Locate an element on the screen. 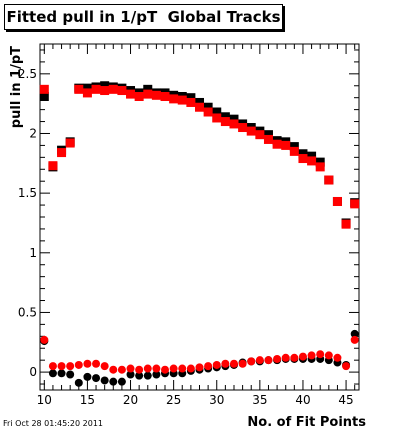 This screenshot has height=433, width=400. timestamp: Fri Oct 28 01:45:20 2011 is located at coordinates (53, 423).